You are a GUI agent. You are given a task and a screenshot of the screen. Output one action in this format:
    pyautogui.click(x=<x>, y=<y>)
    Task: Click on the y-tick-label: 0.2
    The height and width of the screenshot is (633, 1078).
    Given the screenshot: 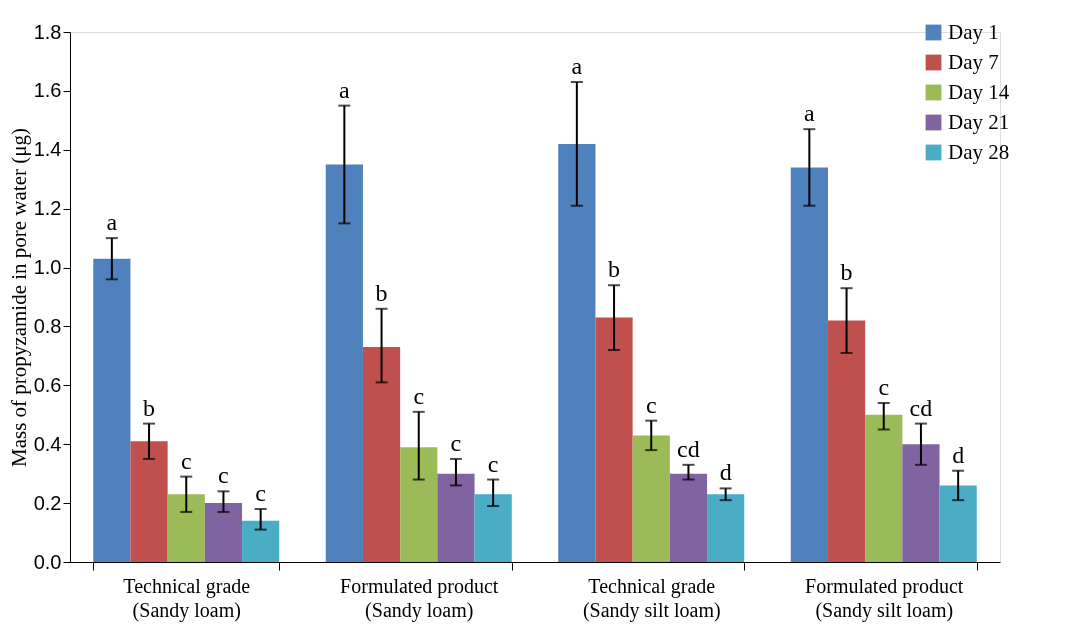 What is the action you would take?
    pyautogui.click(x=47, y=502)
    